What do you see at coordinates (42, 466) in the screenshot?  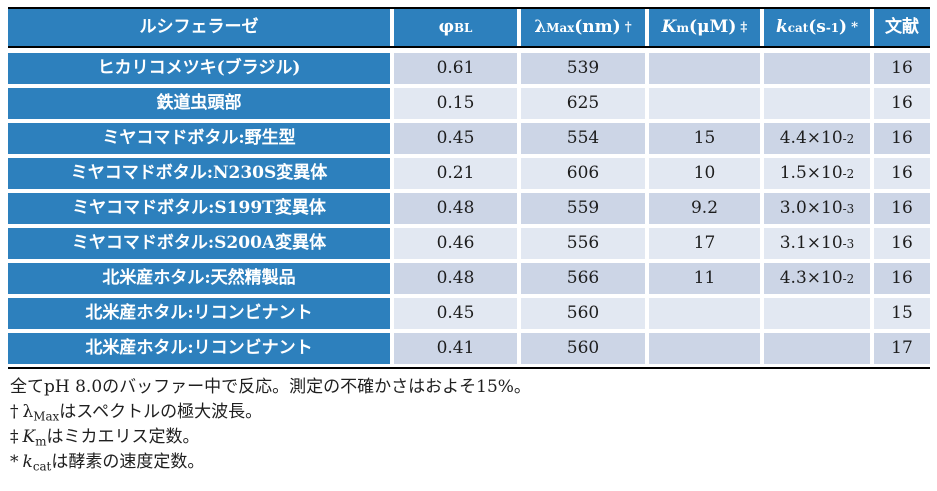 I see `footnote-kcat-subscript: cat` at bounding box center [42, 466].